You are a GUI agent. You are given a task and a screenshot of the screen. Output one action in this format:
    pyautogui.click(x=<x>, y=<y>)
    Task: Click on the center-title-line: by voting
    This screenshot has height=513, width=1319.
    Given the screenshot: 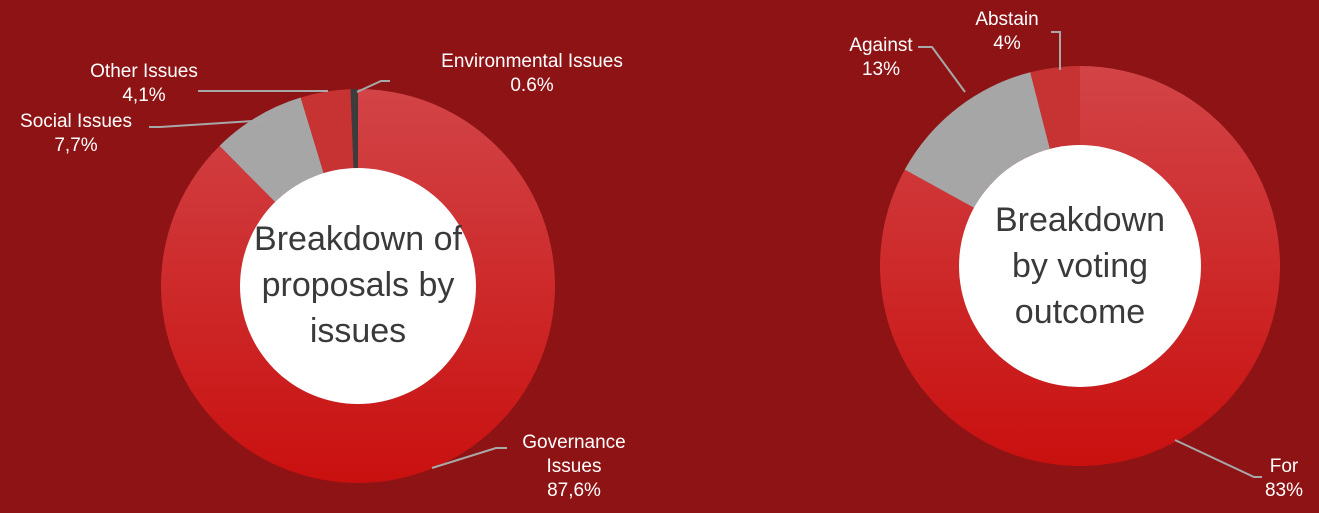 What is the action you would take?
    pyautogui.click(x=1080, y=266)
    